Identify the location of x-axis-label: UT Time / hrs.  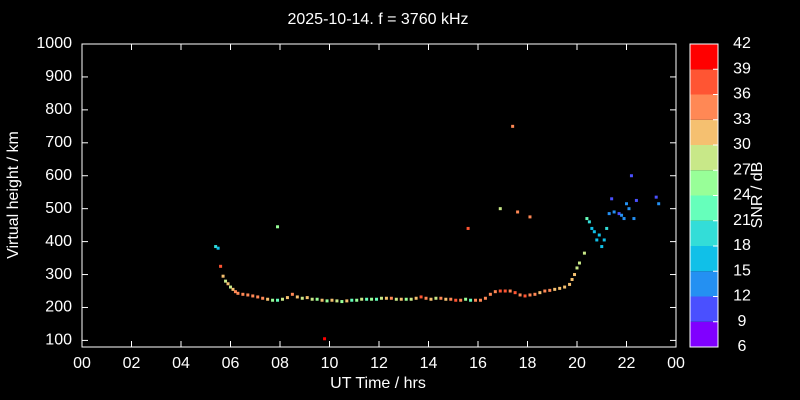
(378, 383).